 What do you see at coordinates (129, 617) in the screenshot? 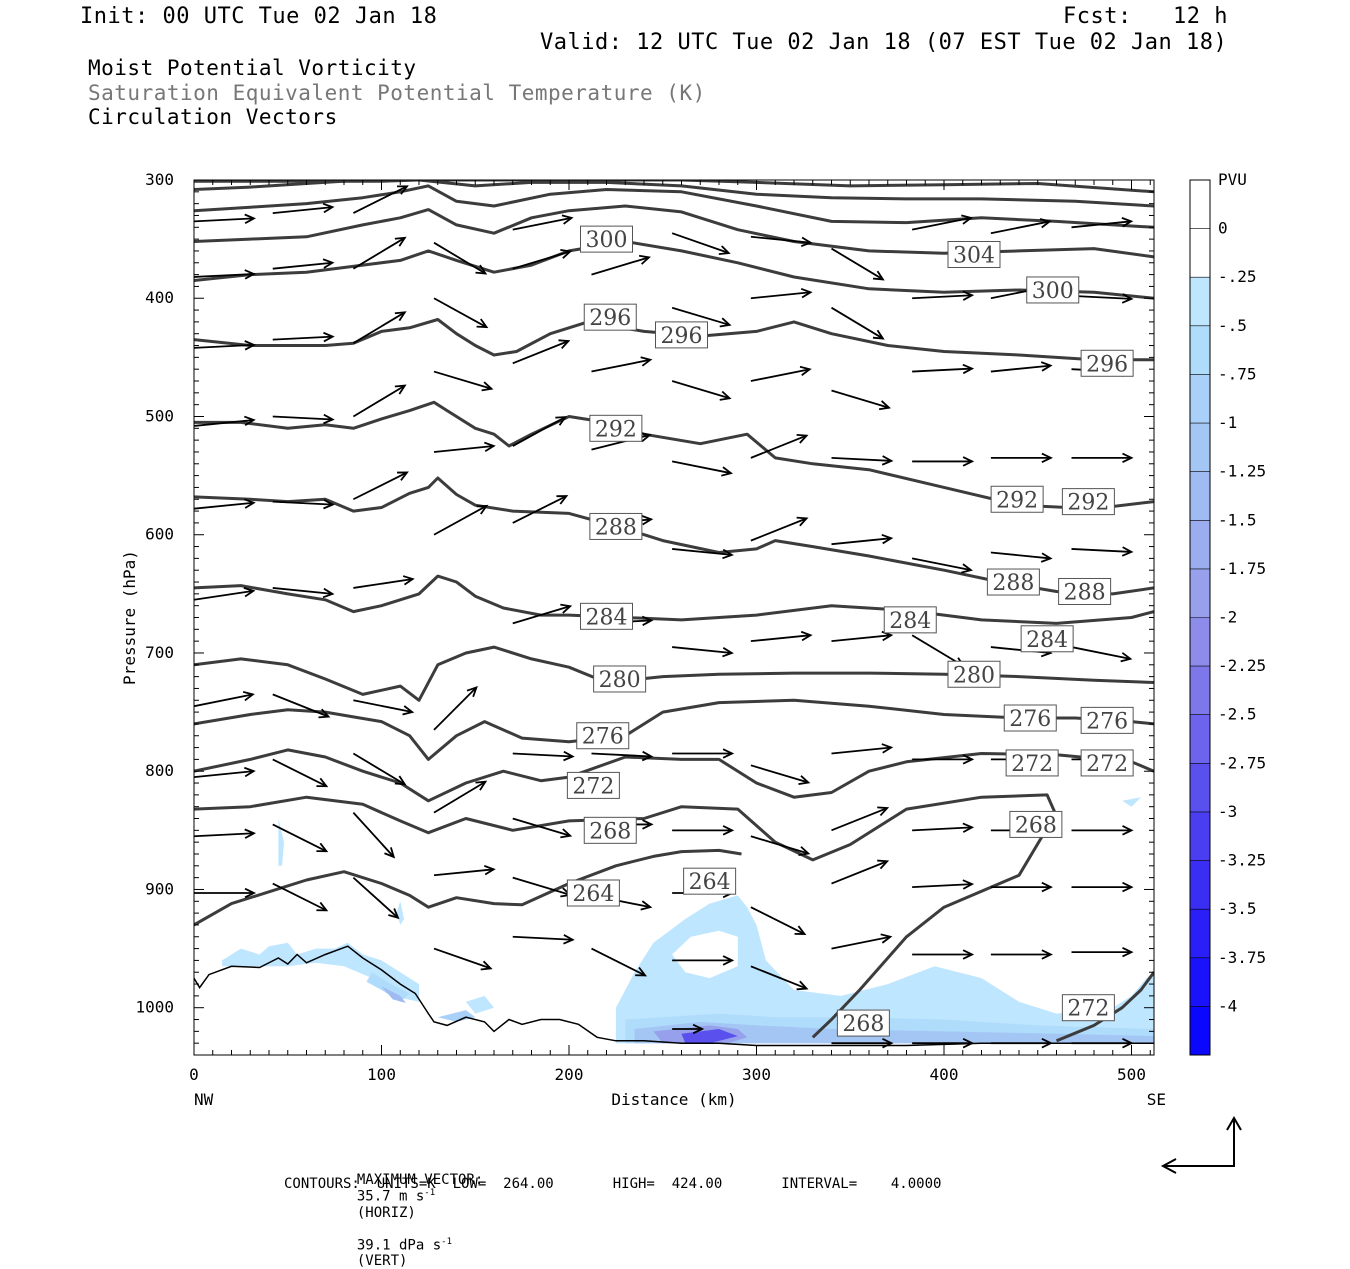
I see `y-axis-title: Pressure (hPa)` at bounding box center [129, 617].